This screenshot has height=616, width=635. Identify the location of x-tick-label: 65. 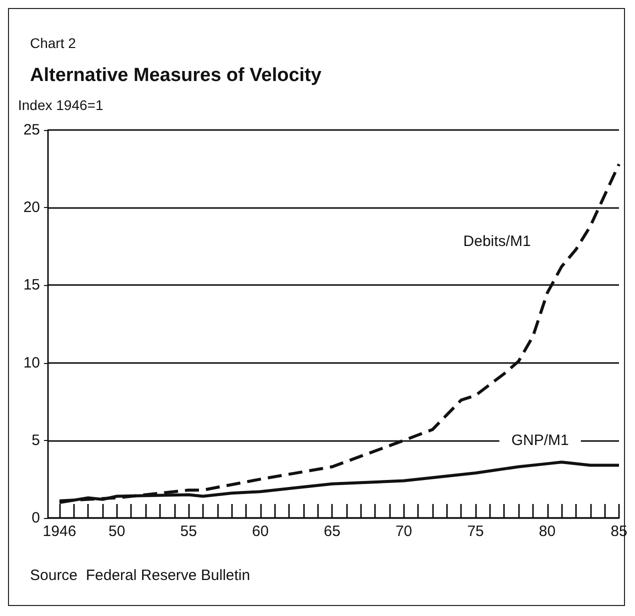
(332, 531).